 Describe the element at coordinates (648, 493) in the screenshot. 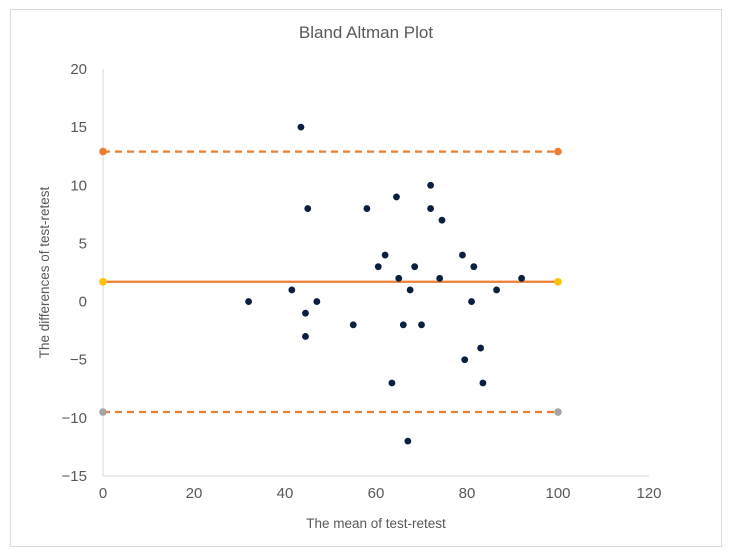

I see `x-tick-label: 120` at that location.